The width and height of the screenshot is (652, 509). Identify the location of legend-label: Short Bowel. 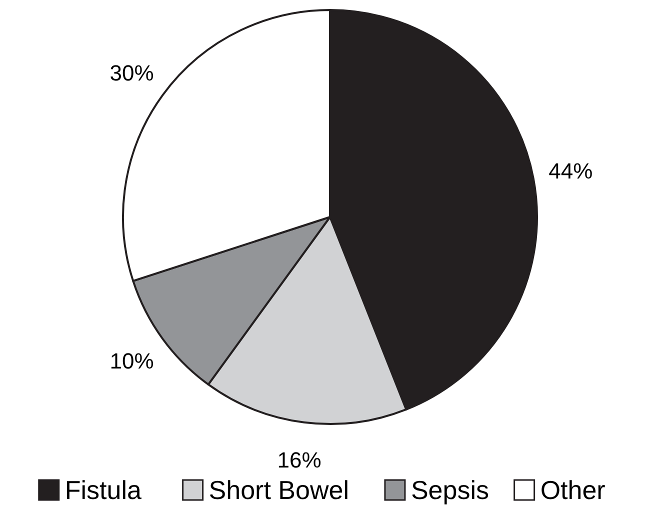
(278, 490).